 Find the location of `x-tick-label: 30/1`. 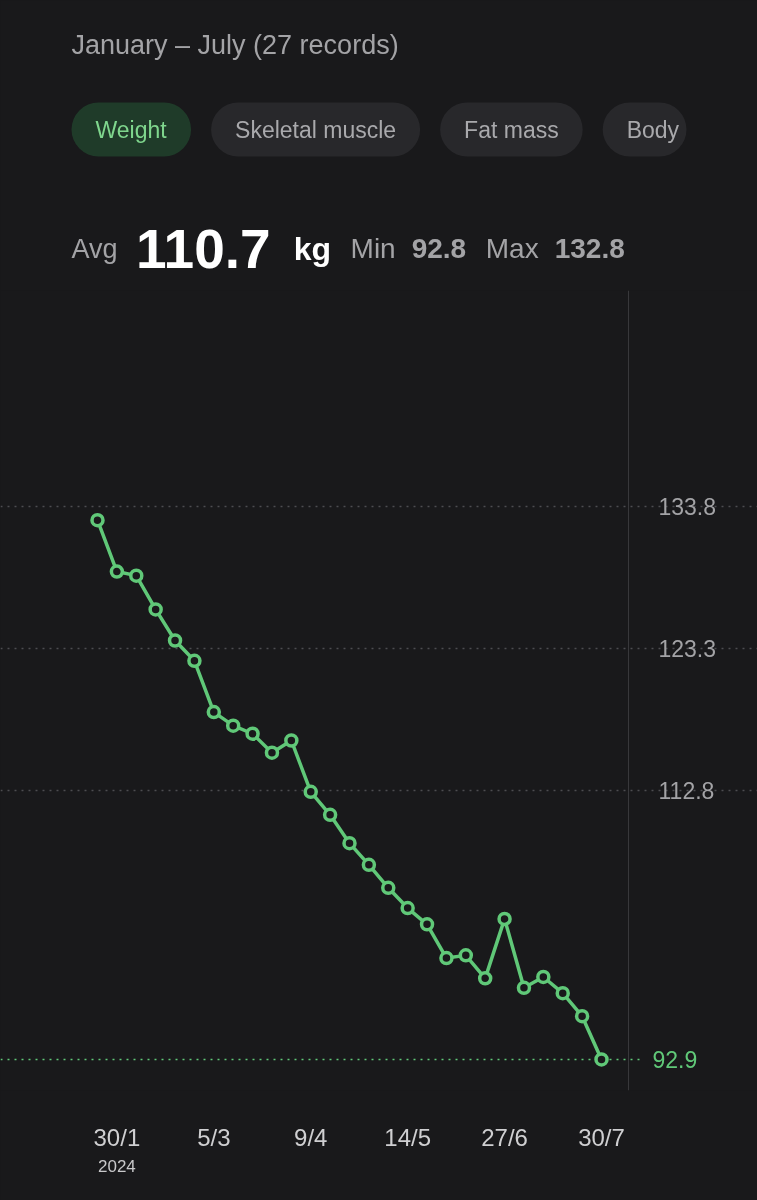

x-tick-label: 30/1 is located at coordinates (117, 1137).